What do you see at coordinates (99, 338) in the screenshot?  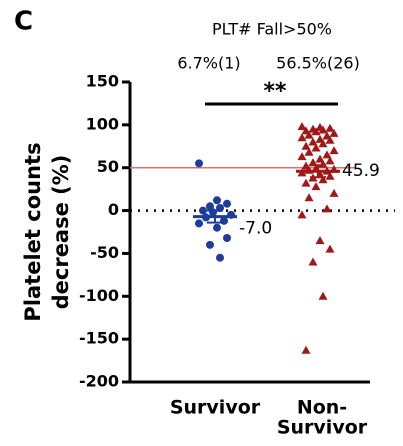 I see `y-tick-label: -150` at bounding box center [99, 338].